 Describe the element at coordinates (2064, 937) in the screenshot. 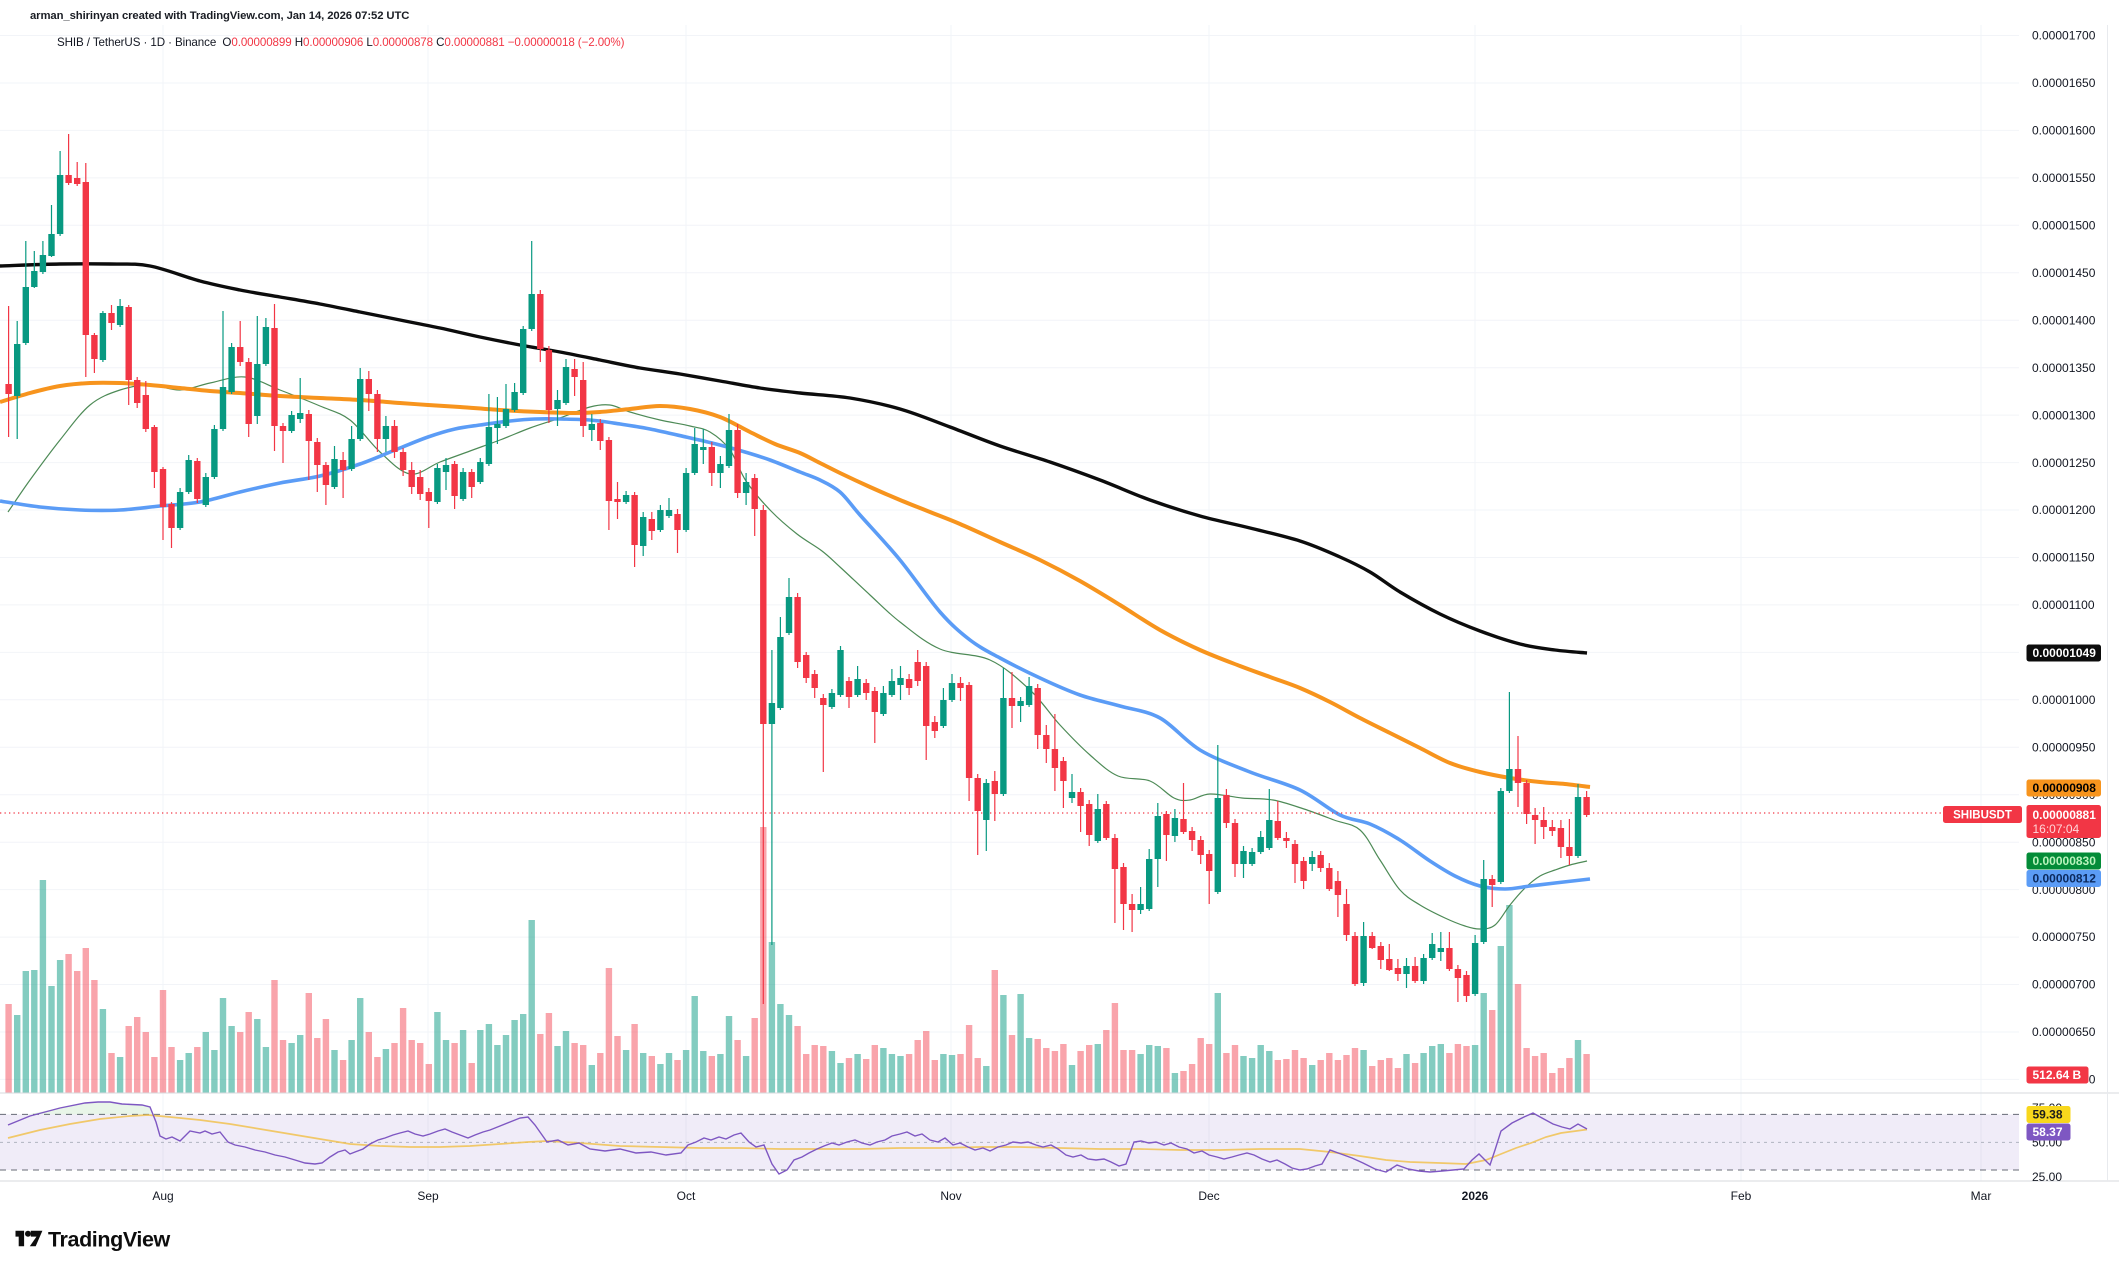

I see `svg-text: 0.00000750` at that location.